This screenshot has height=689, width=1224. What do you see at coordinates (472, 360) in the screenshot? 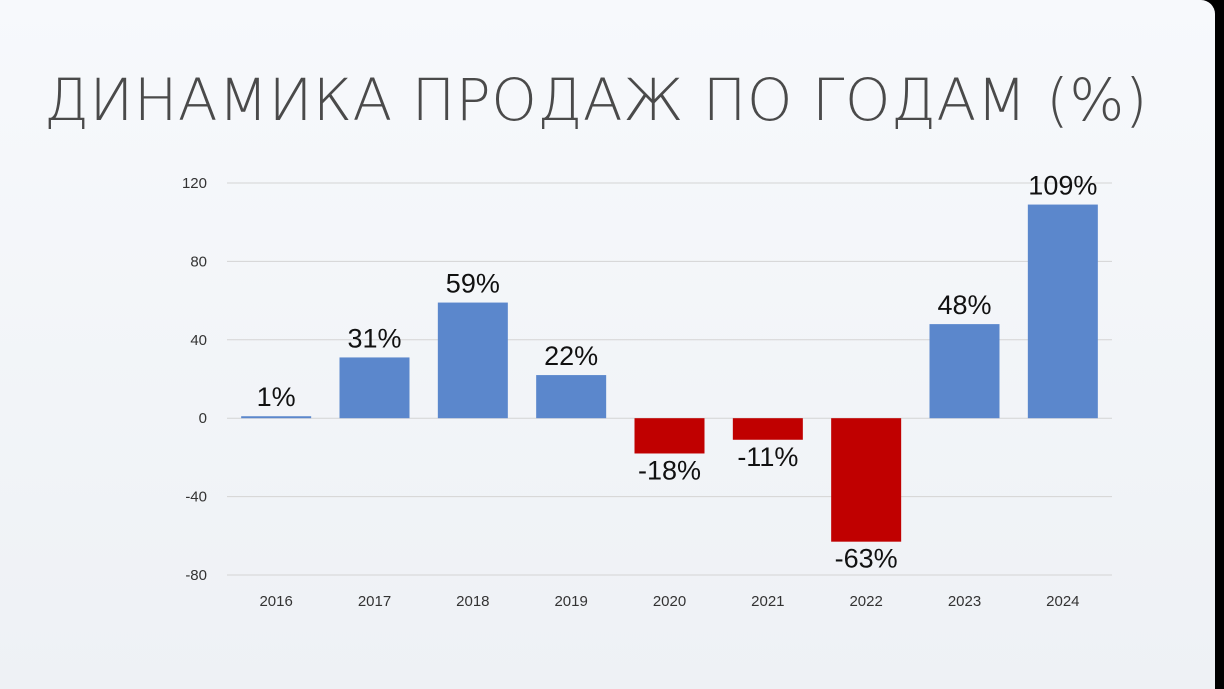
I see `bar-2018` at bounding box center [472, 360].